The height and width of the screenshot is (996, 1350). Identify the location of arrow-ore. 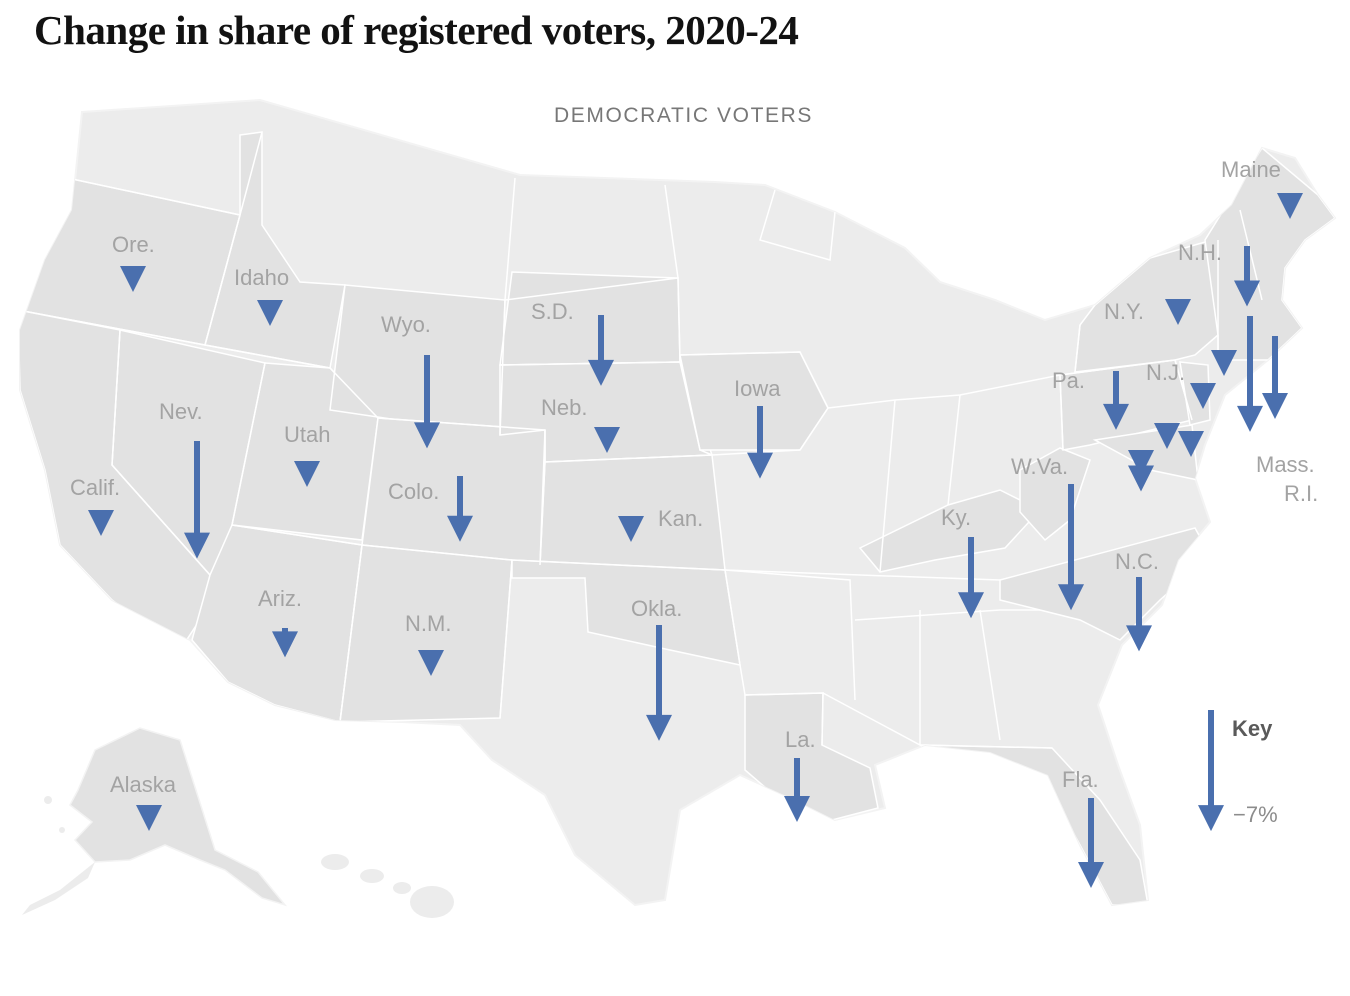
(133, 279).